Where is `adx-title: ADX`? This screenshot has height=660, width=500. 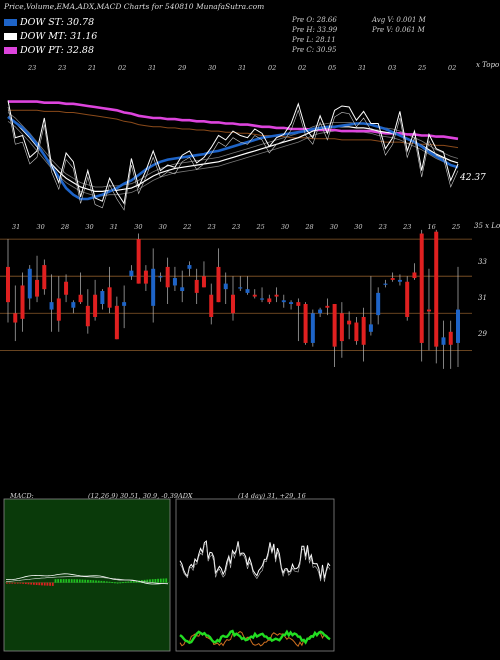 adx-title: ADX is located at coordinates (185, 496).